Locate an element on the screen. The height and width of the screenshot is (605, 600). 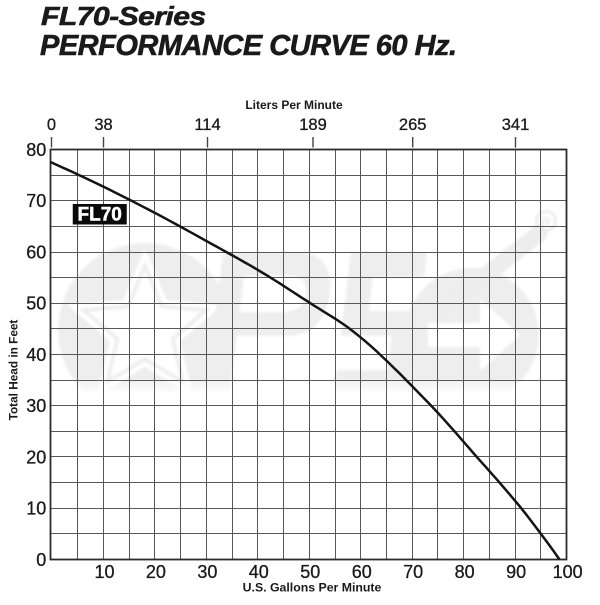
svg-text: 114 is located at coordinates (207, 125).